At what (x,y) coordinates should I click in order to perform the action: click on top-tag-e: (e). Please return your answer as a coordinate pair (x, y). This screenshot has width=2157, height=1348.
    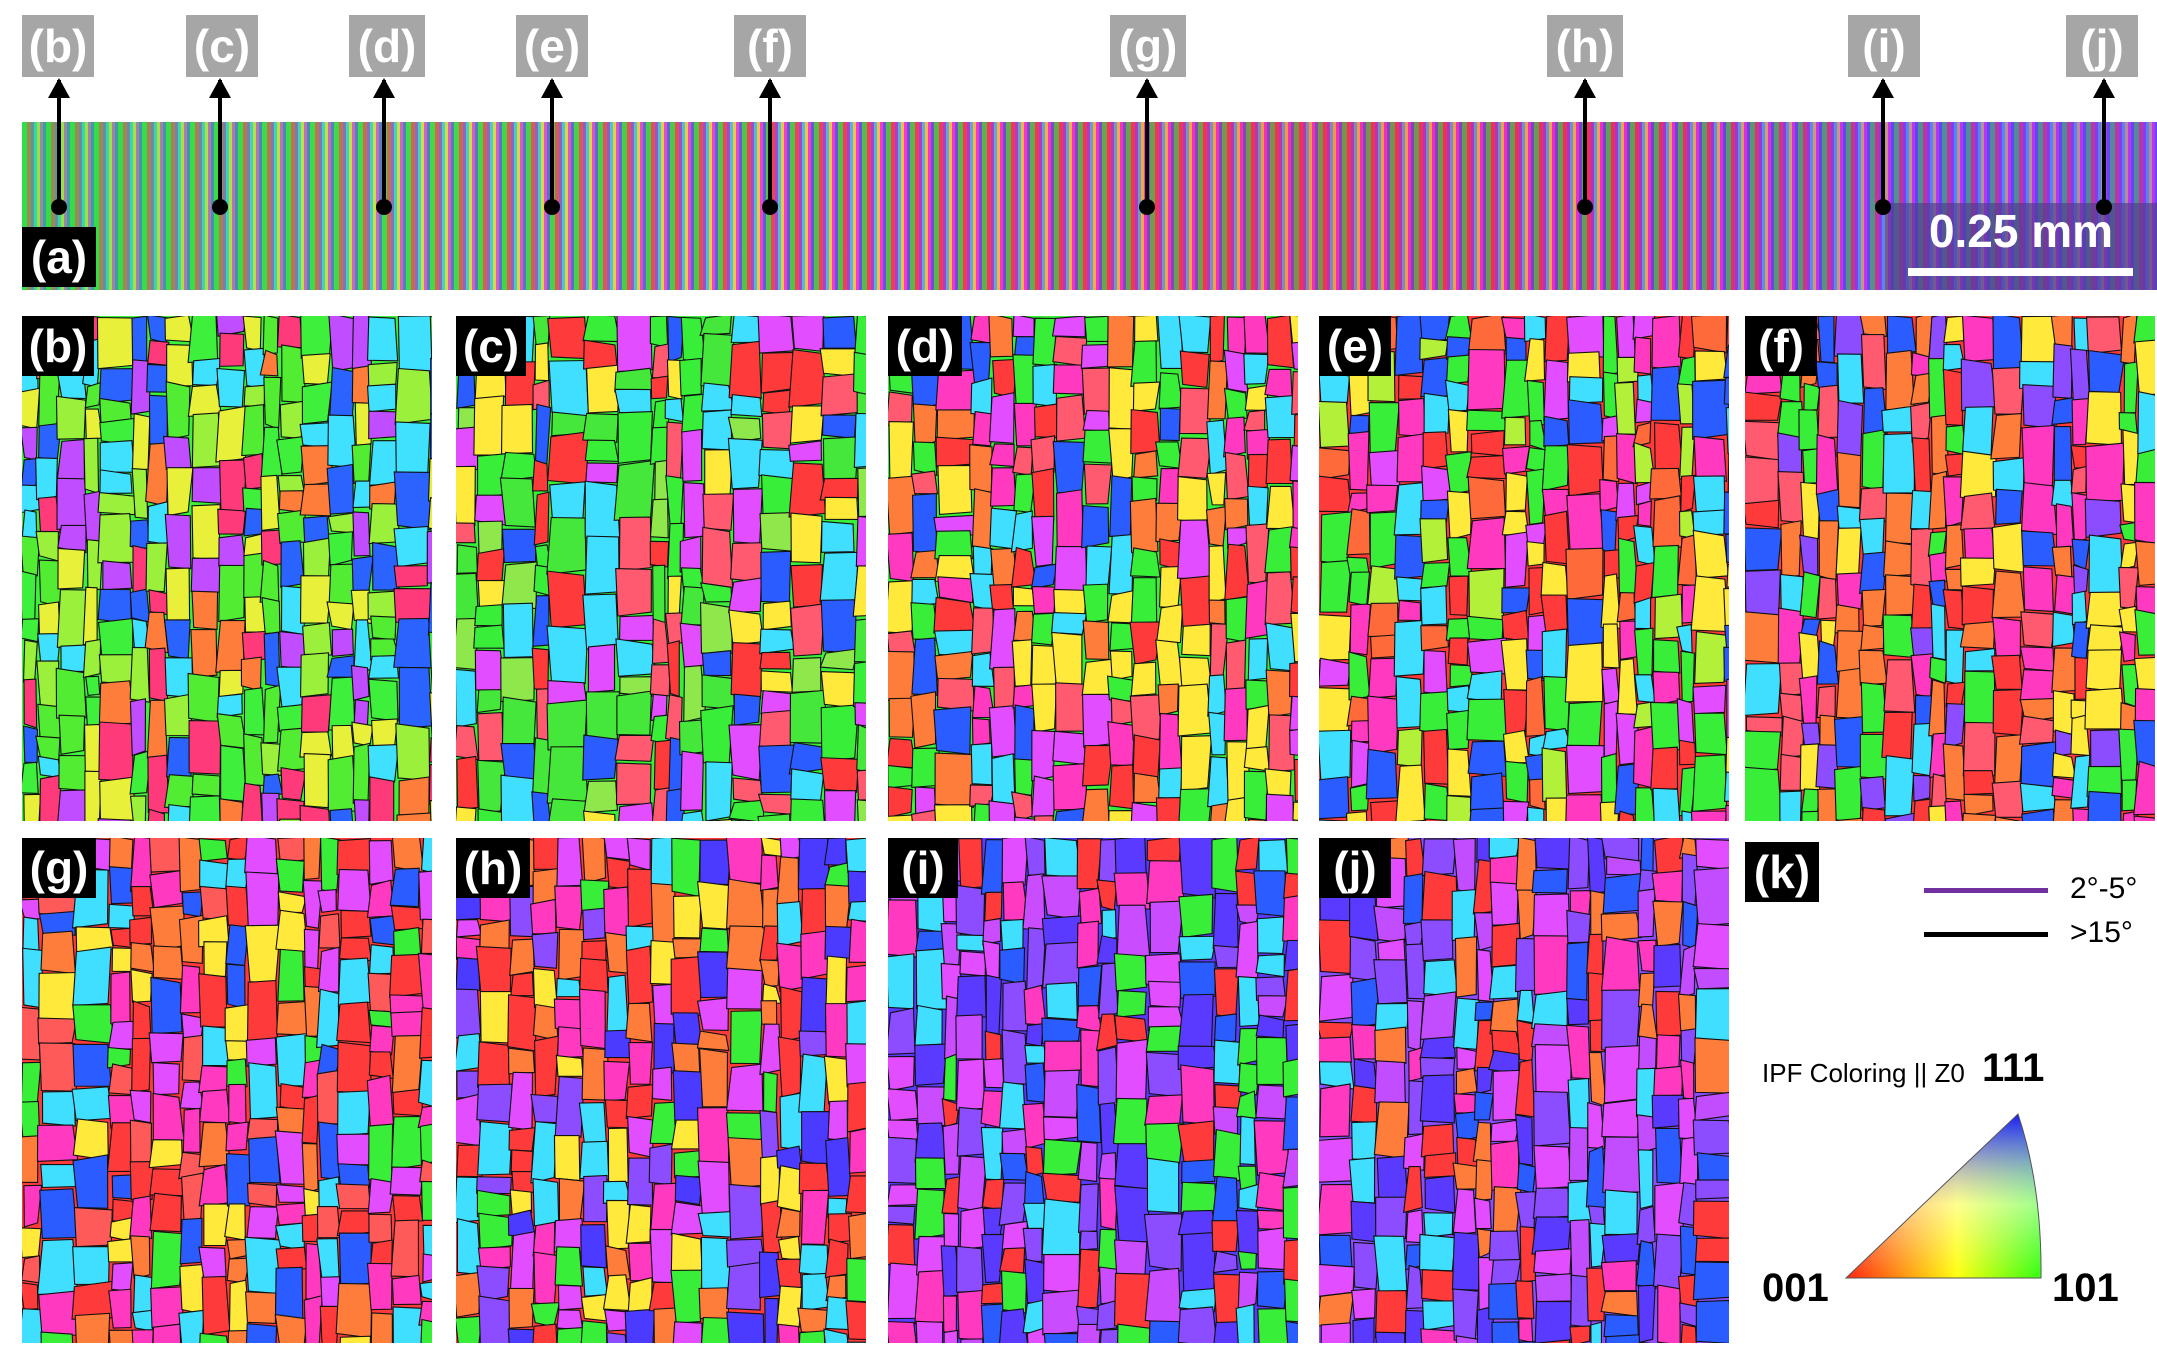
    Looking at the image, I should click on (552, 46).